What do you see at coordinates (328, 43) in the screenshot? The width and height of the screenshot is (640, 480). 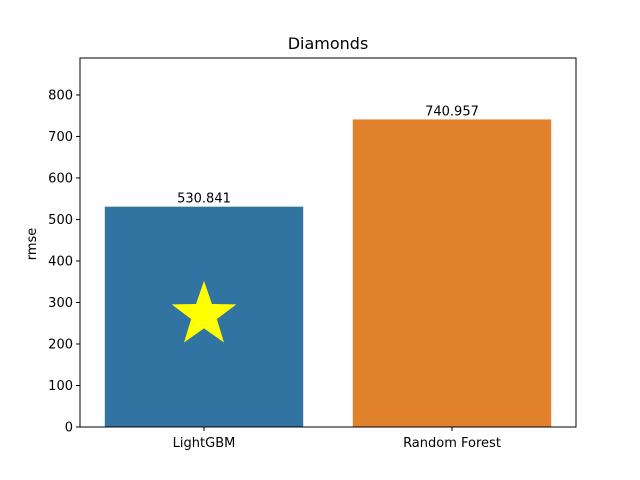 I see `chart-title: Diamonds` at bounding box center [328, 43].